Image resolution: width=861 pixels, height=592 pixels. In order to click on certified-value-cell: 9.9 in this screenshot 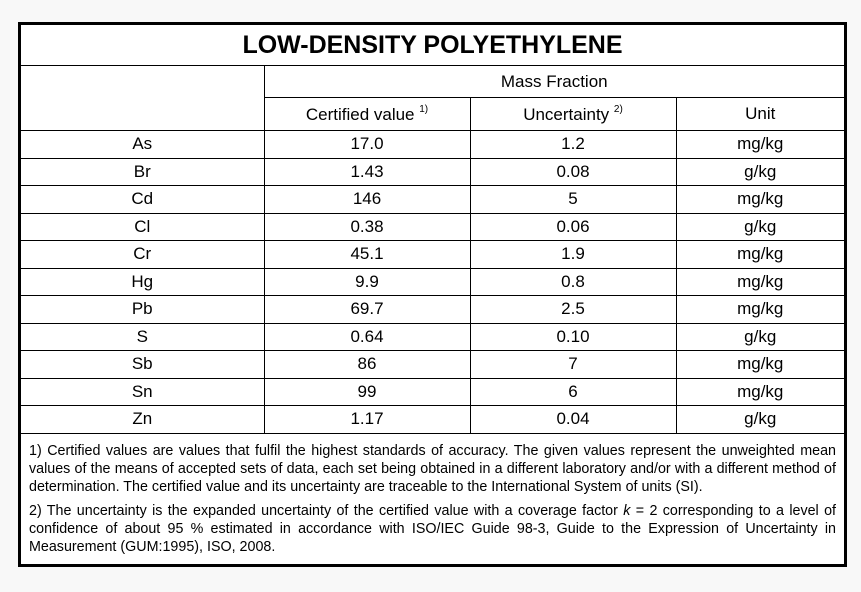, I will do `click(367, 281)`.